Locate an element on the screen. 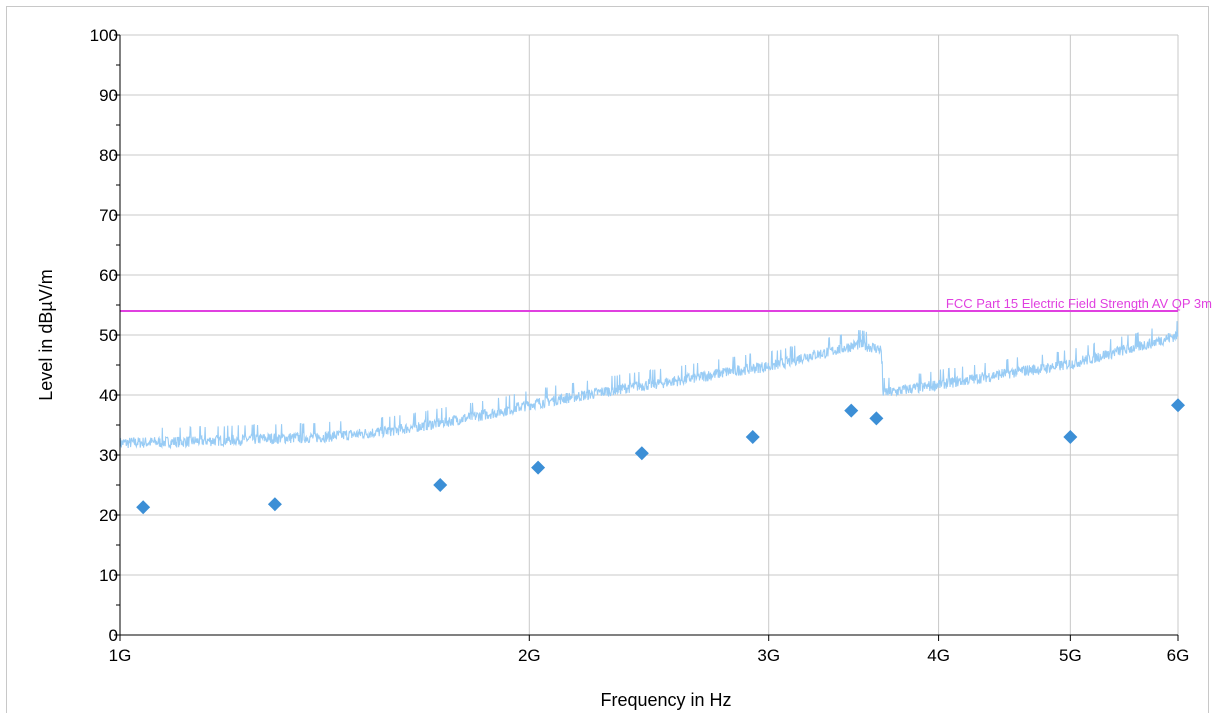 This screenshot has width=1215, height=713. y-tick-label: 50 is located at coordinates (108, 335).